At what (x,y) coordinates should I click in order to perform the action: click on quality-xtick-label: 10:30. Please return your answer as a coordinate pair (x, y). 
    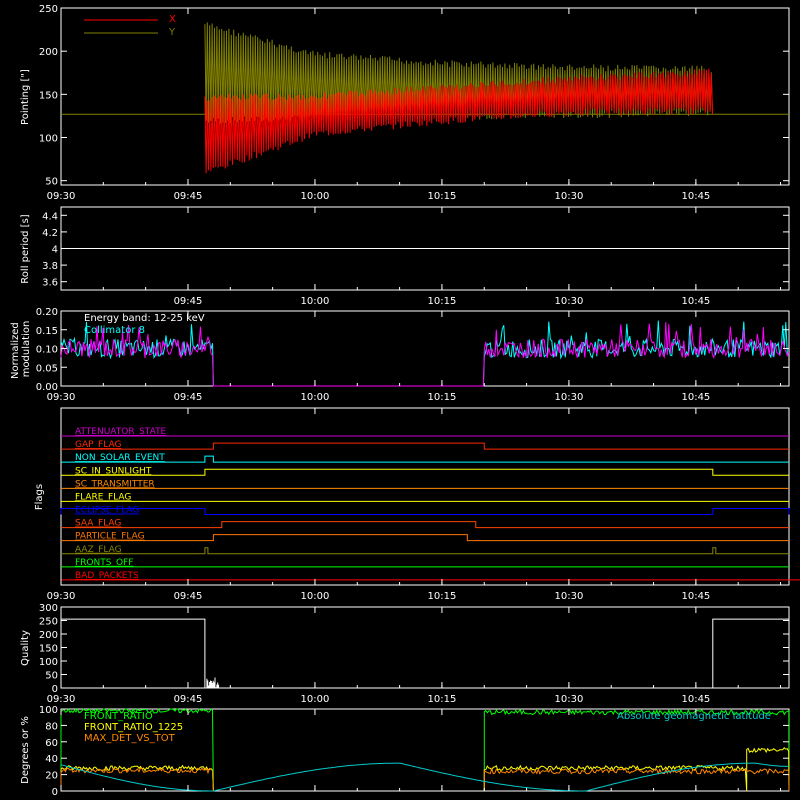
    Looking at the image, I should click on (568, 699).